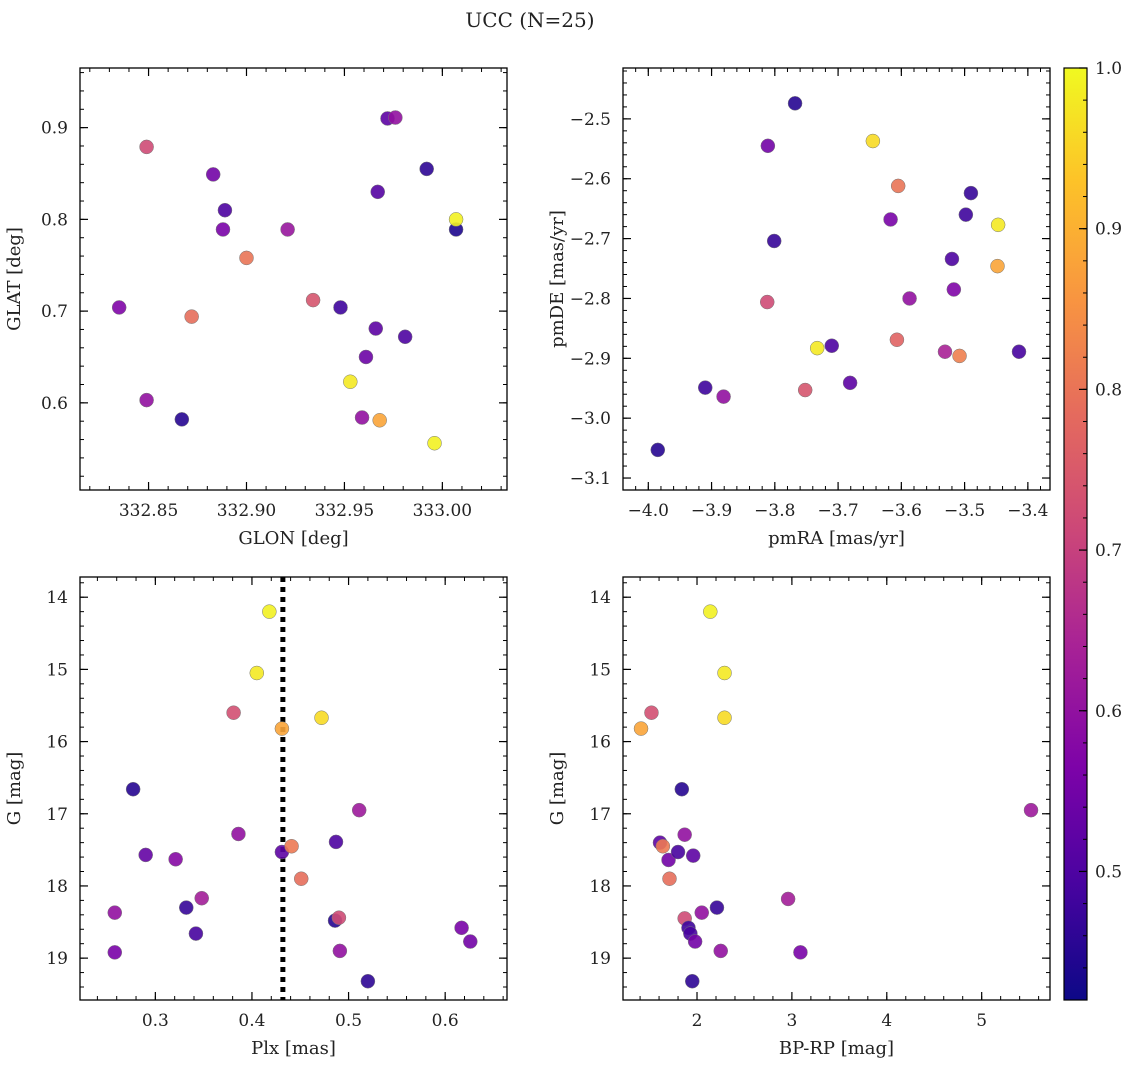 This screenshot has width=1136, height=1067. Describe the element at coordinates (590, 299) in the screenshot. I see `y-tick-label: −2.8` at that location.